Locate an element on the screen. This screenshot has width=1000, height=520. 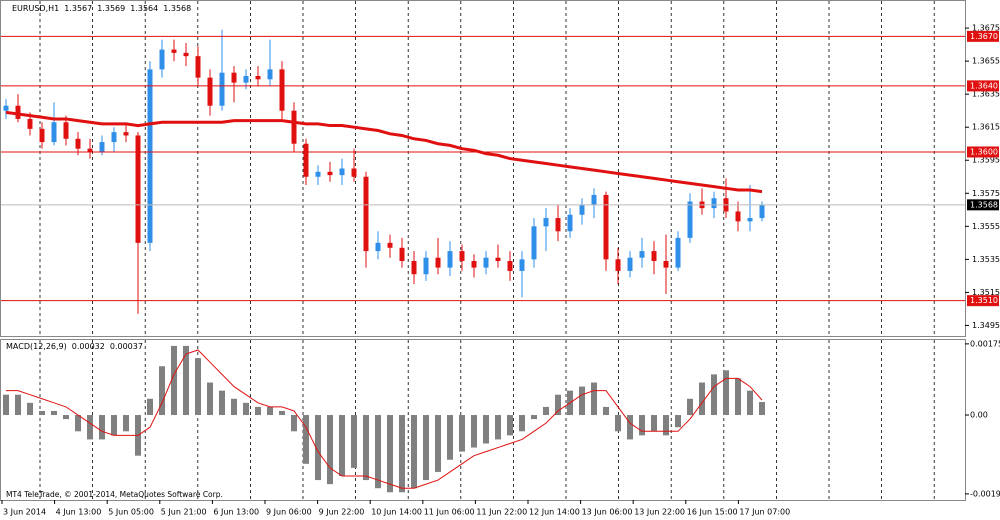
price-level-label: 1.3640 is located at coordinates (984, 85).